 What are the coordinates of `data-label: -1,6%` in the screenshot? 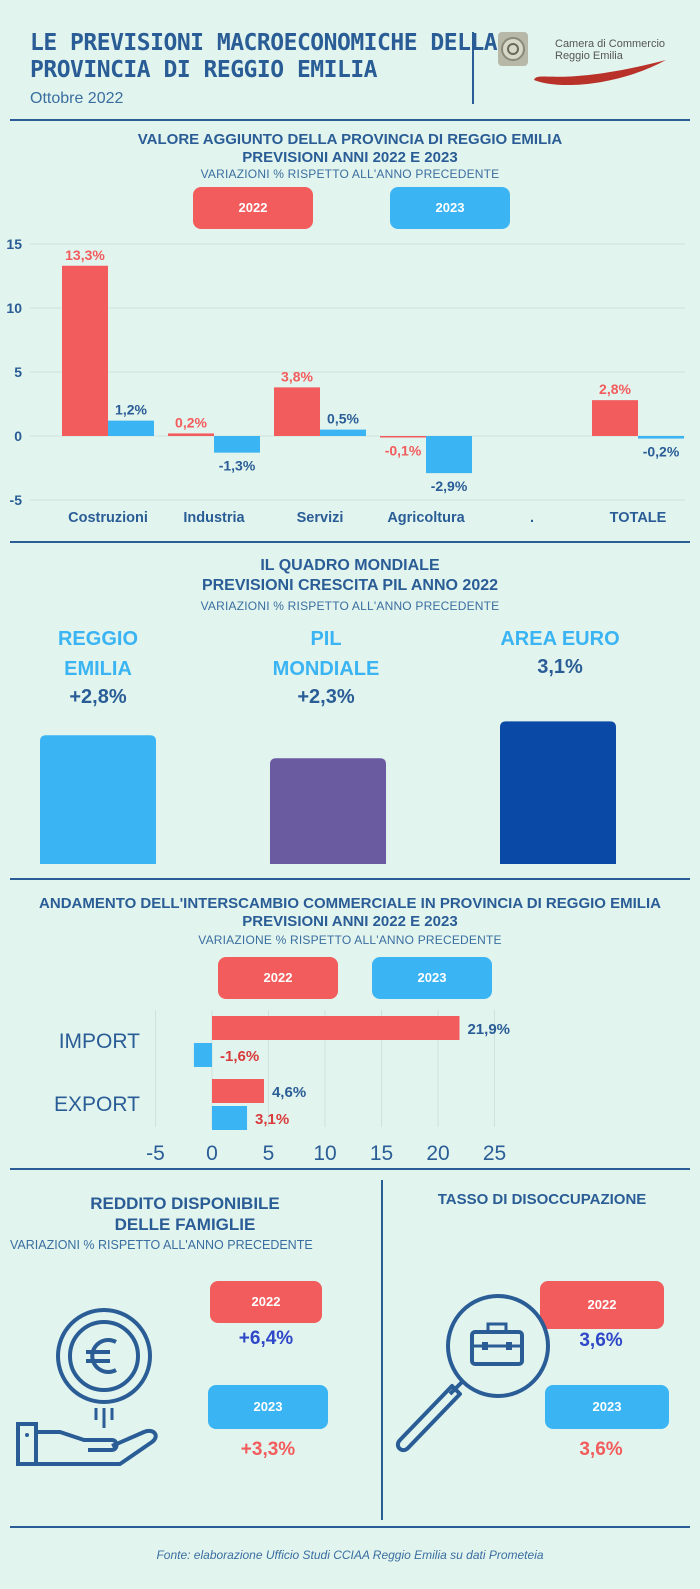 It's located at (239, 1056).